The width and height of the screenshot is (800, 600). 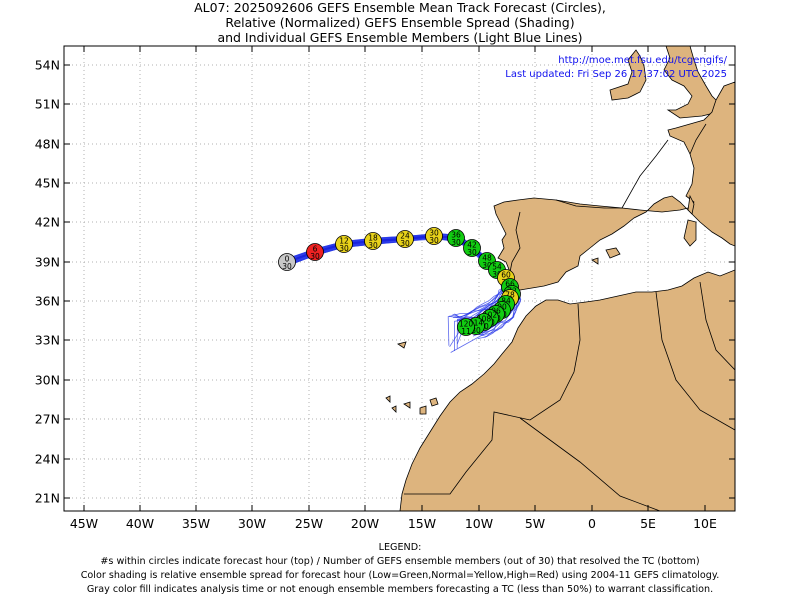 I want to click on forecast-hour-label: 108, so click(x=484, y=319).